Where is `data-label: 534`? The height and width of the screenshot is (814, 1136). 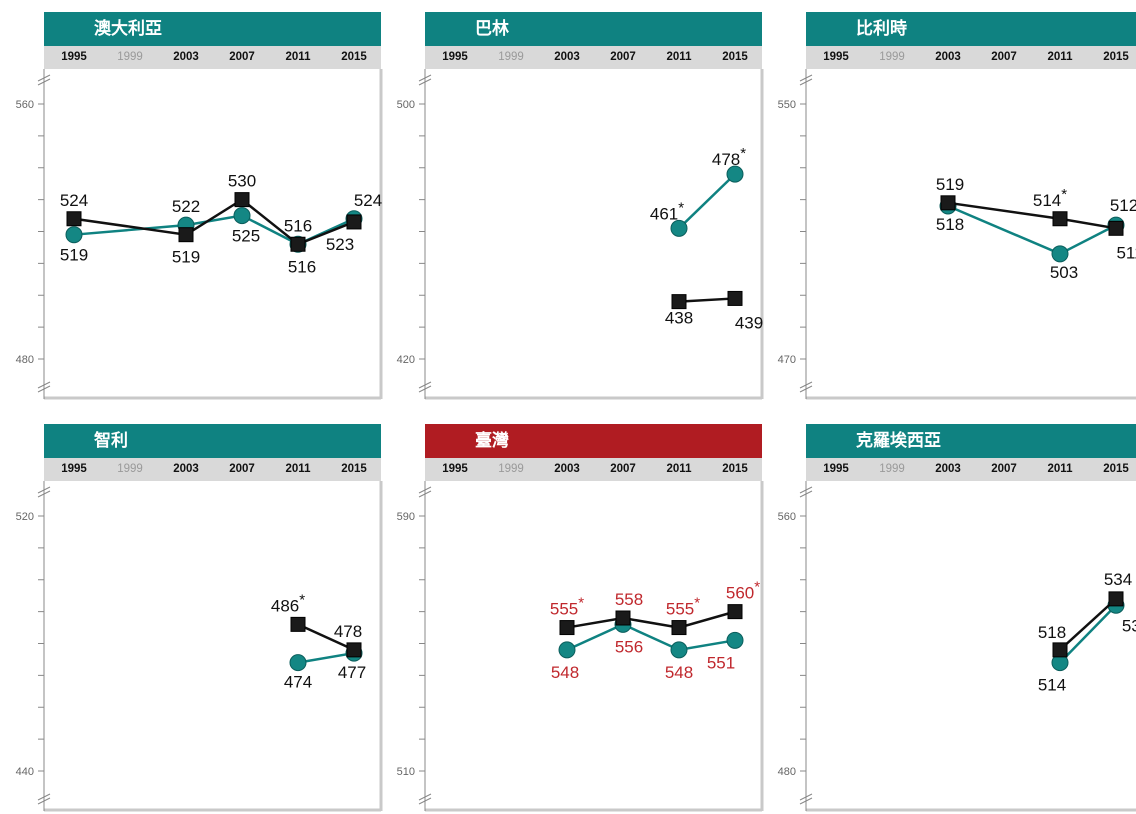
data-label: 534 is located at coordinates (1118, 579).